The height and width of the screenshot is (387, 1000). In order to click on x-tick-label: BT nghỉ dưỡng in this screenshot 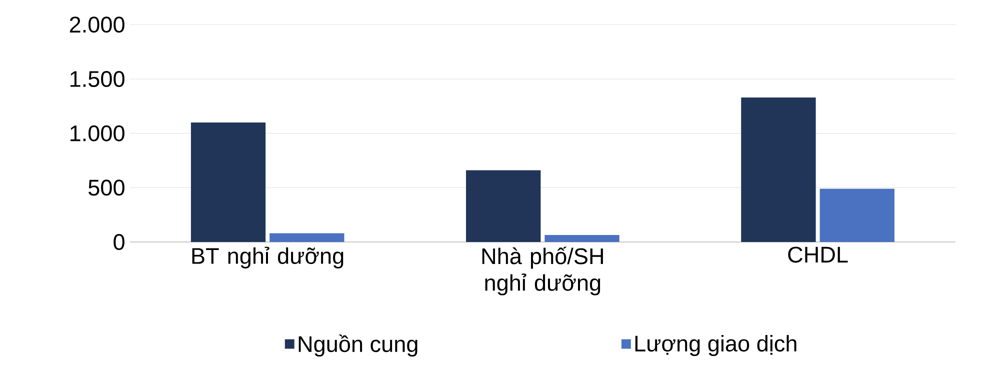, I will do `click(268, 257)`.